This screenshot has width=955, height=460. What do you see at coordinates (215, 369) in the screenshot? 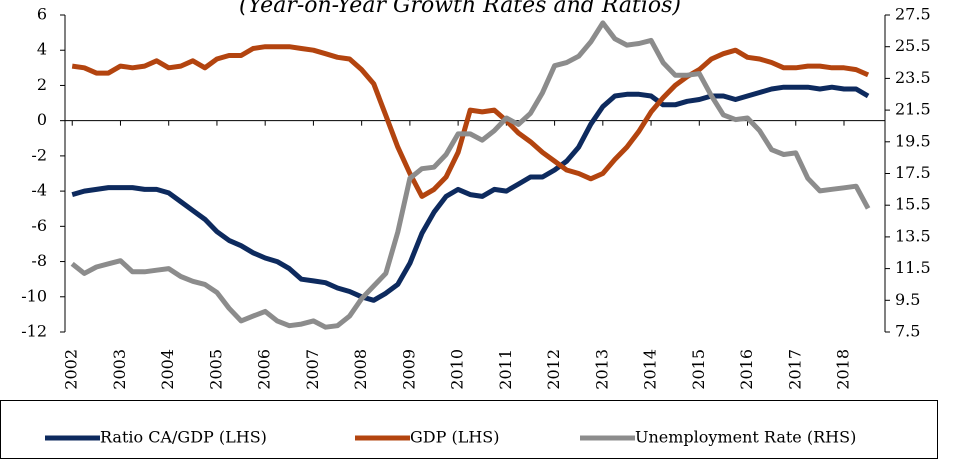
I see `x-tick-label: 2005` at bounding box center [215, 369].